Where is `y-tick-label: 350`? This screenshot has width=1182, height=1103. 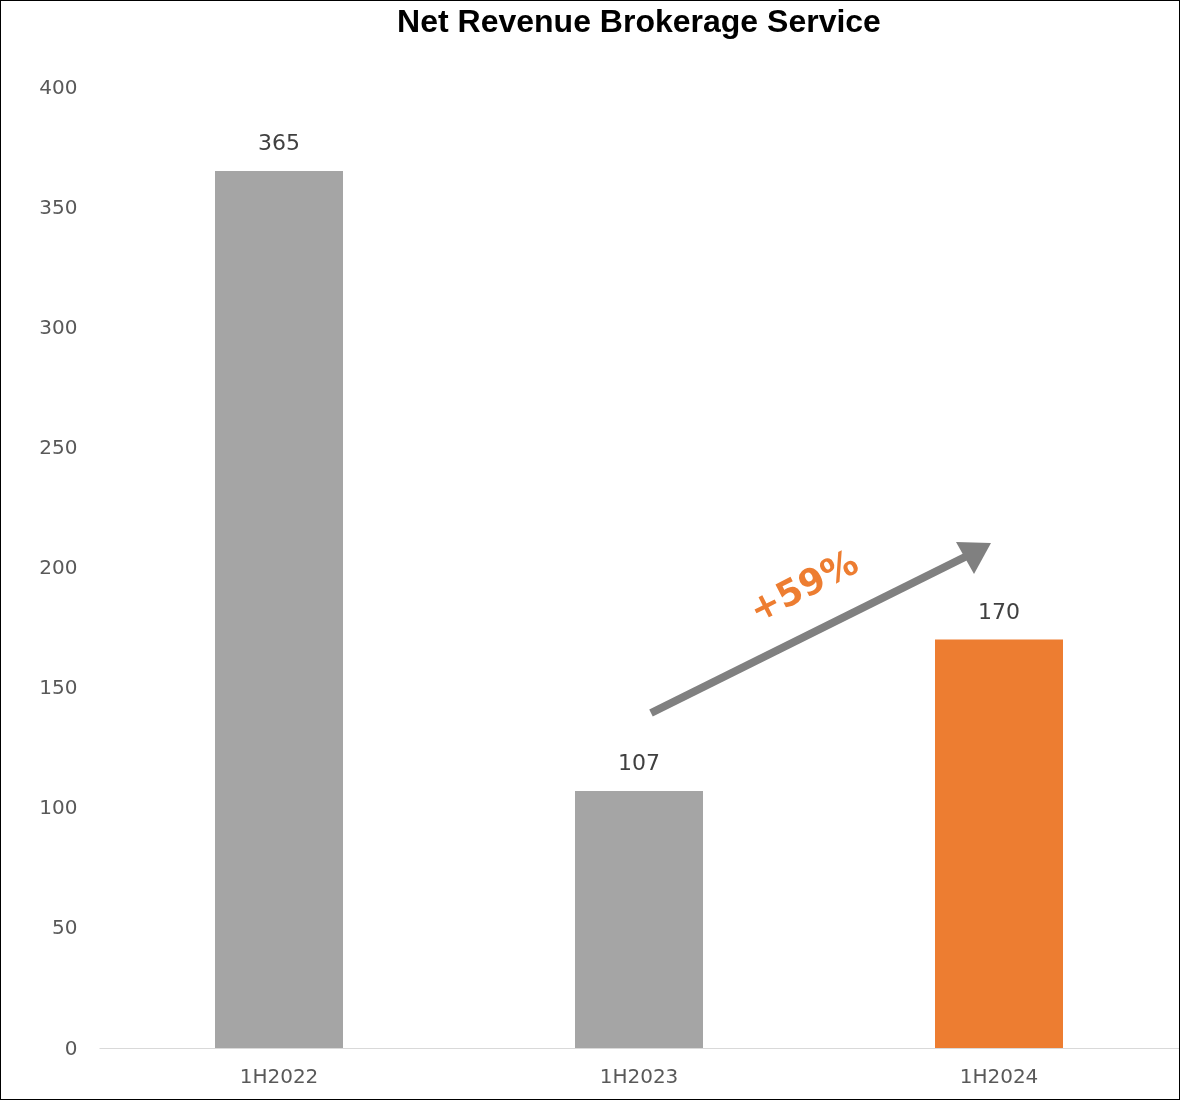
y-tick-label: 350 is located at coordinates (58, 206).